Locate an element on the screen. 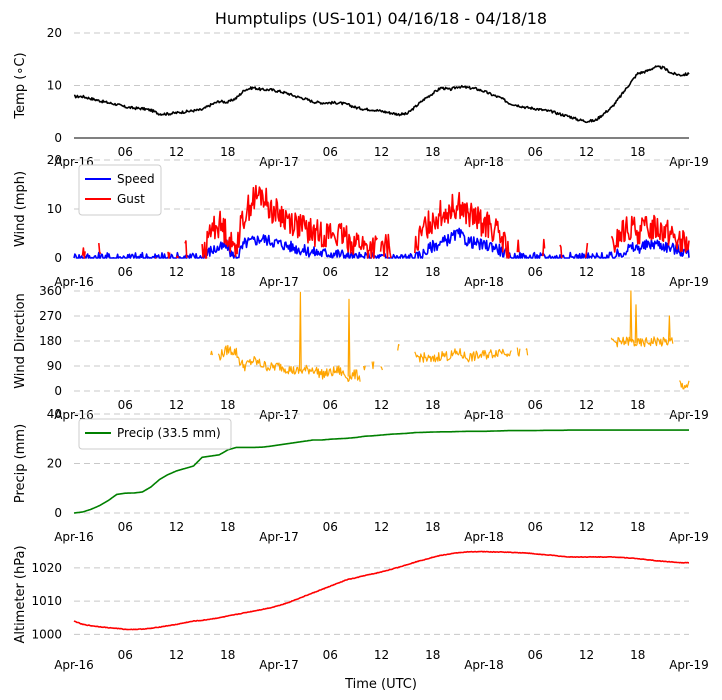  x-axis-label: Time (UTC) is located at coordinates (380, 684).